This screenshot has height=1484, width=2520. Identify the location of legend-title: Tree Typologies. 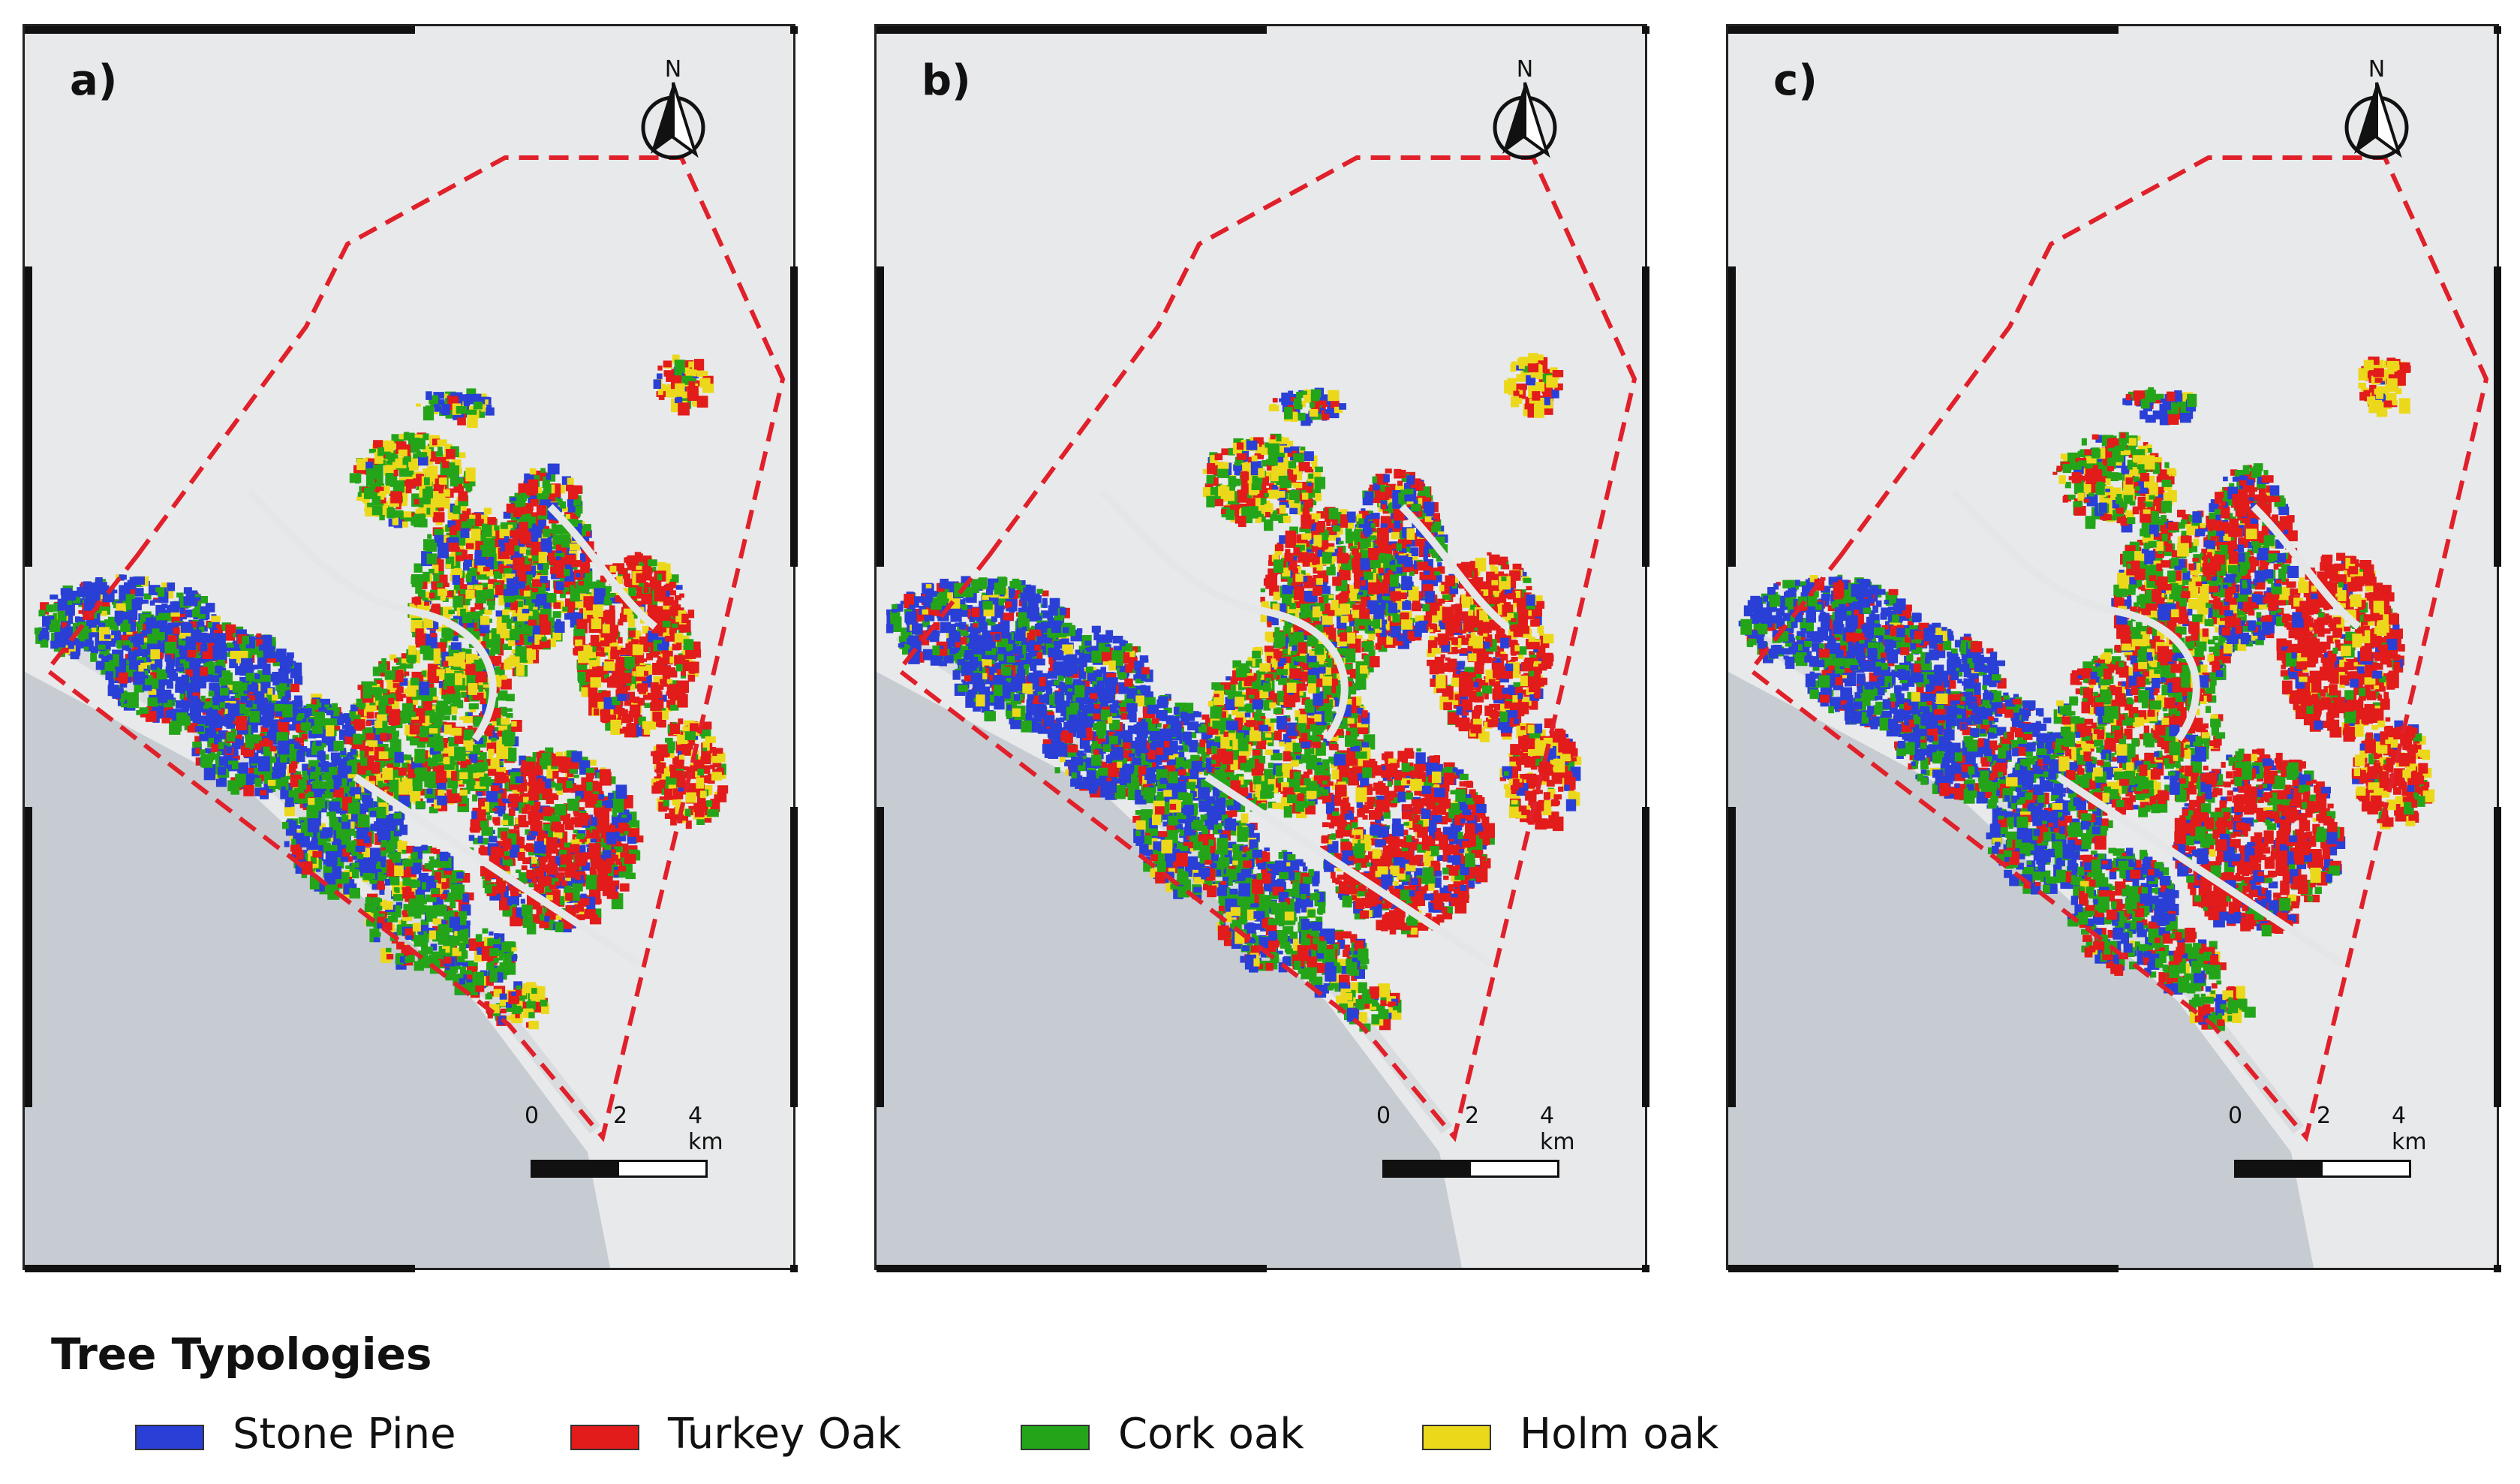
(241, 1354).